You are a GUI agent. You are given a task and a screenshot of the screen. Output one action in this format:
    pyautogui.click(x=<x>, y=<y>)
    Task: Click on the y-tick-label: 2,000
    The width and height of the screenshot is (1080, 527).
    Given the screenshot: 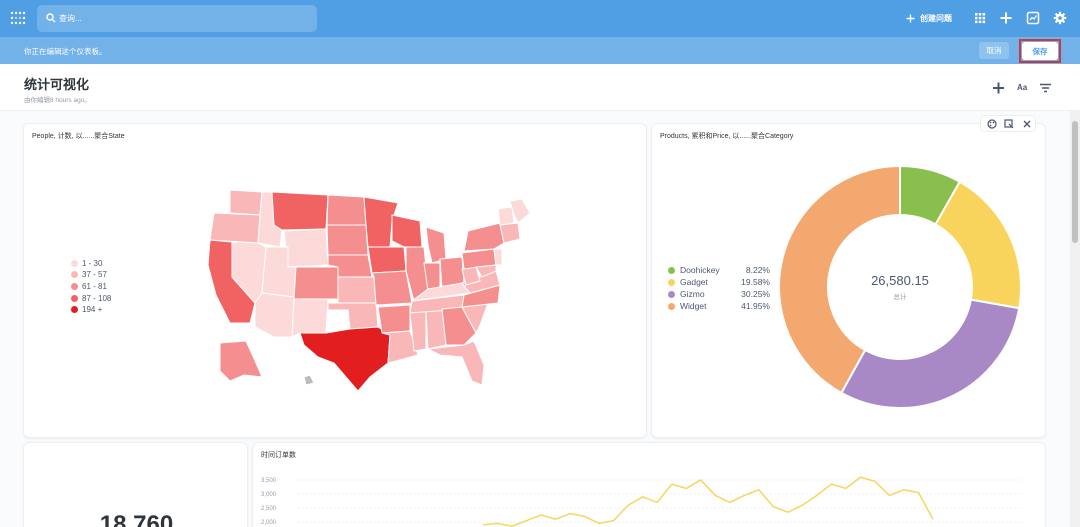 What is the action you would take?
    pyautogui.click(x=269, y=523)
    